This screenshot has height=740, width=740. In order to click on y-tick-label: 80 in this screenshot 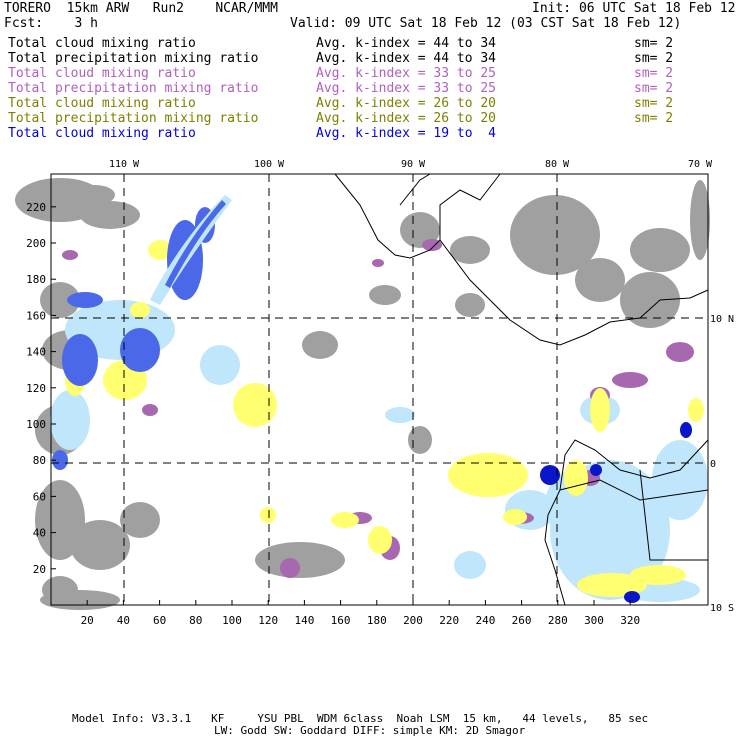, I will do `click(39, 460)`.